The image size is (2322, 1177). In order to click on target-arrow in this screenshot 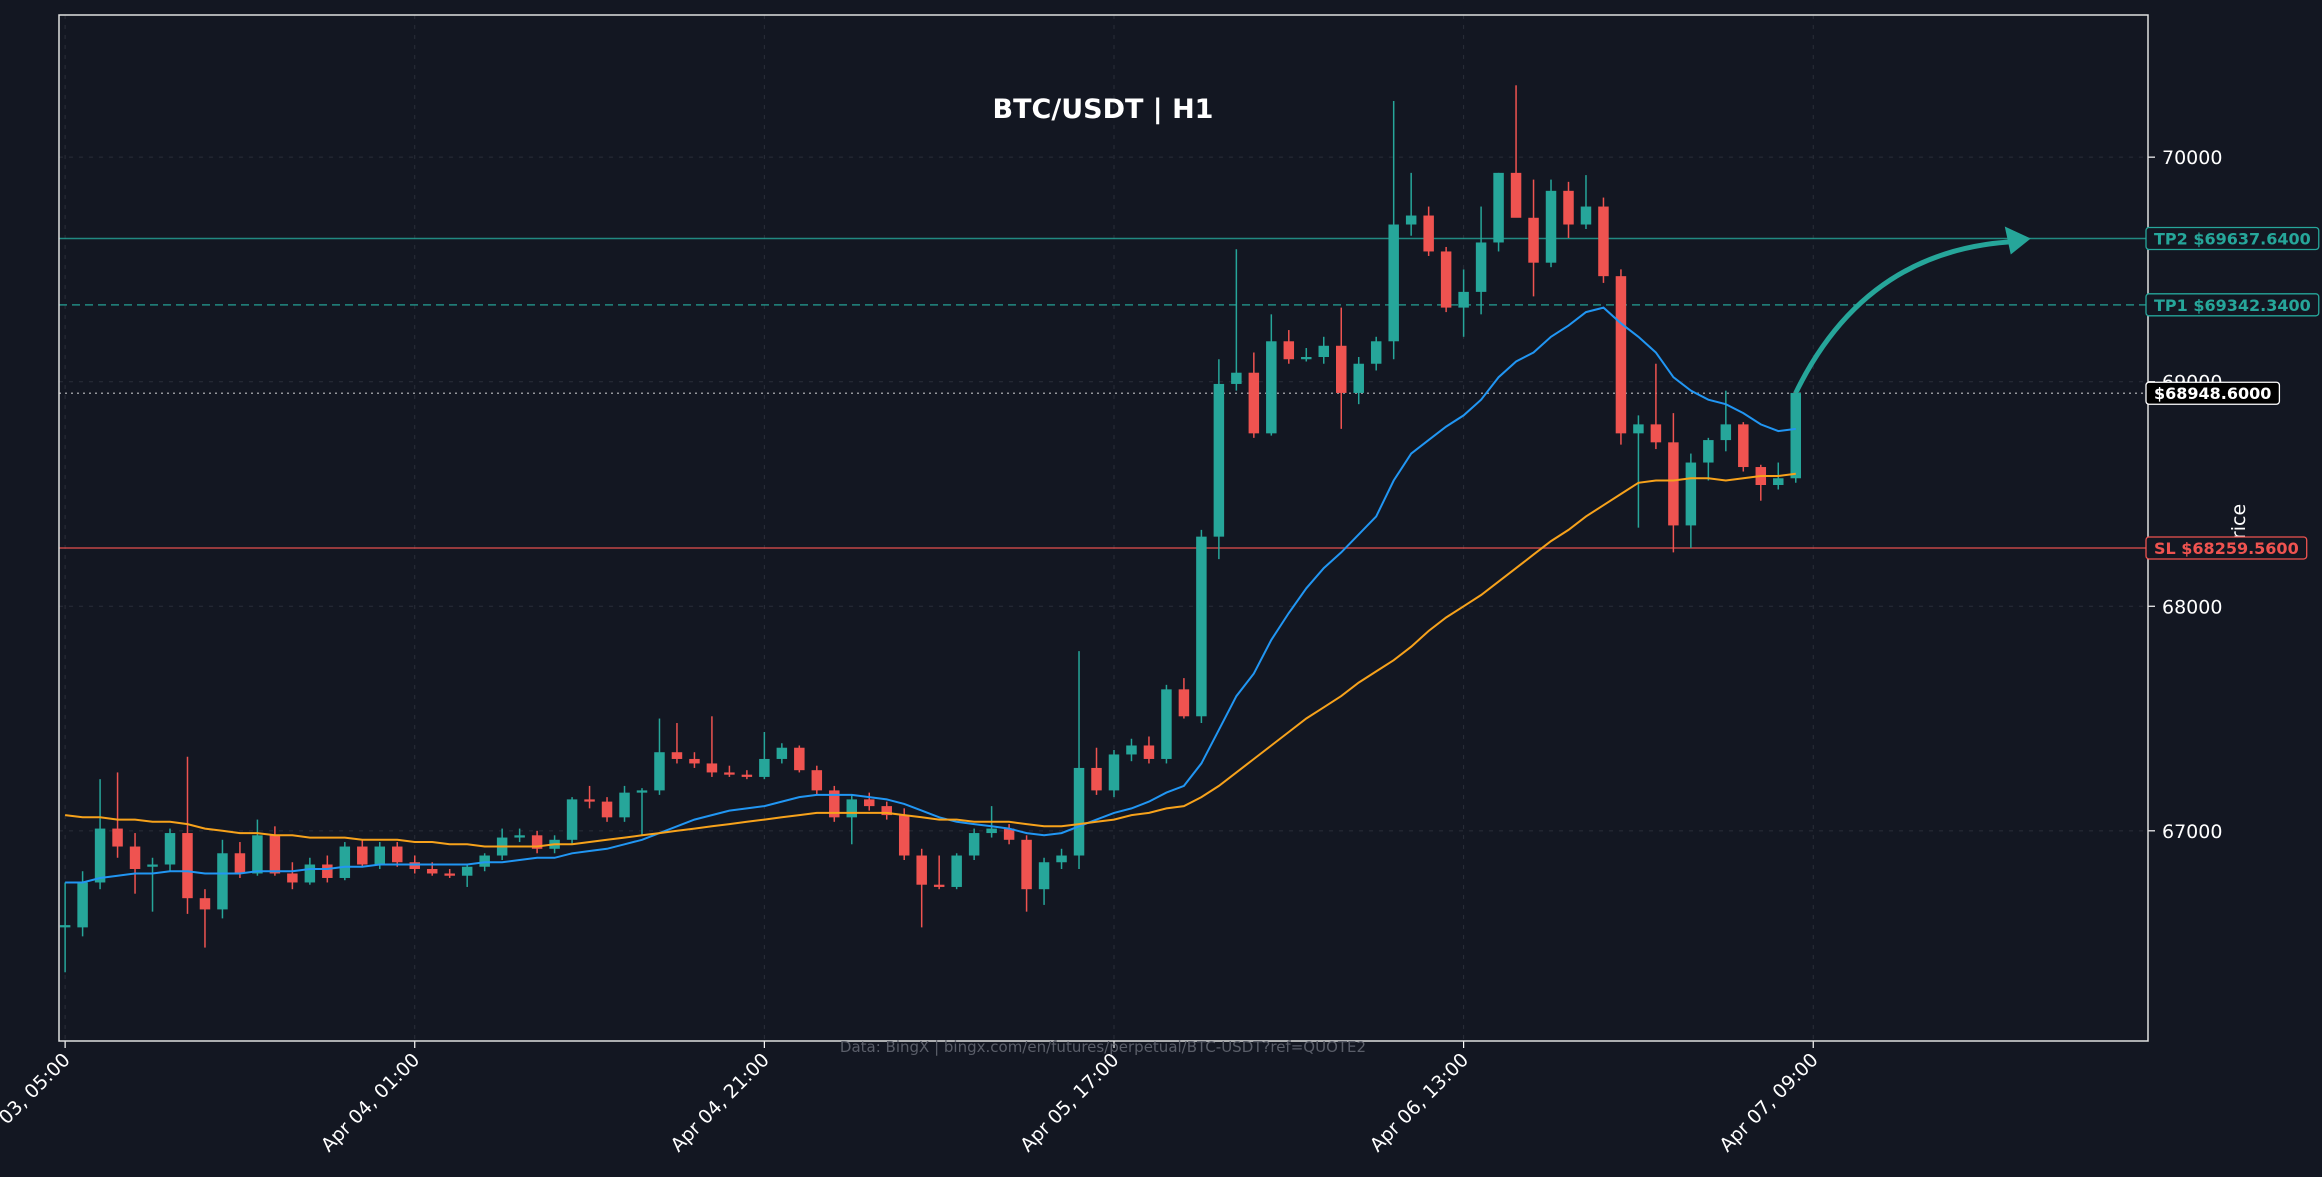, I will do `click(1905, 317)`.